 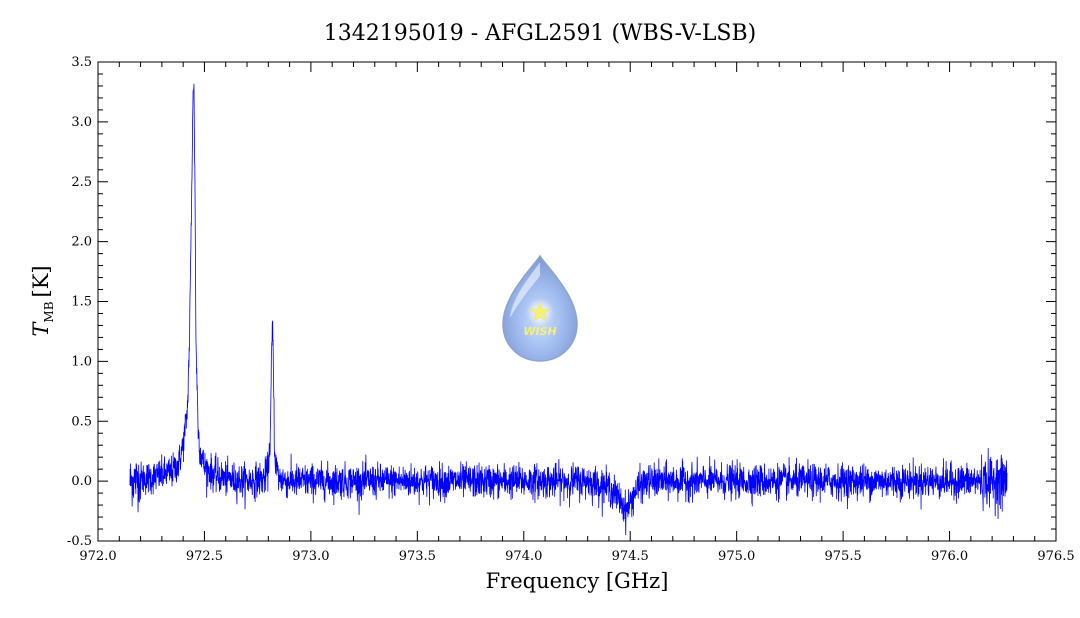 I want to click on star-icon, so click(x=540, y=311).